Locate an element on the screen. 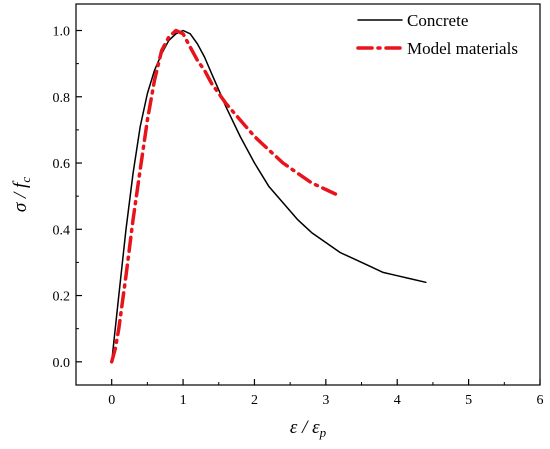  legend: Concrete Model materials is located at coordinates (437, 34).